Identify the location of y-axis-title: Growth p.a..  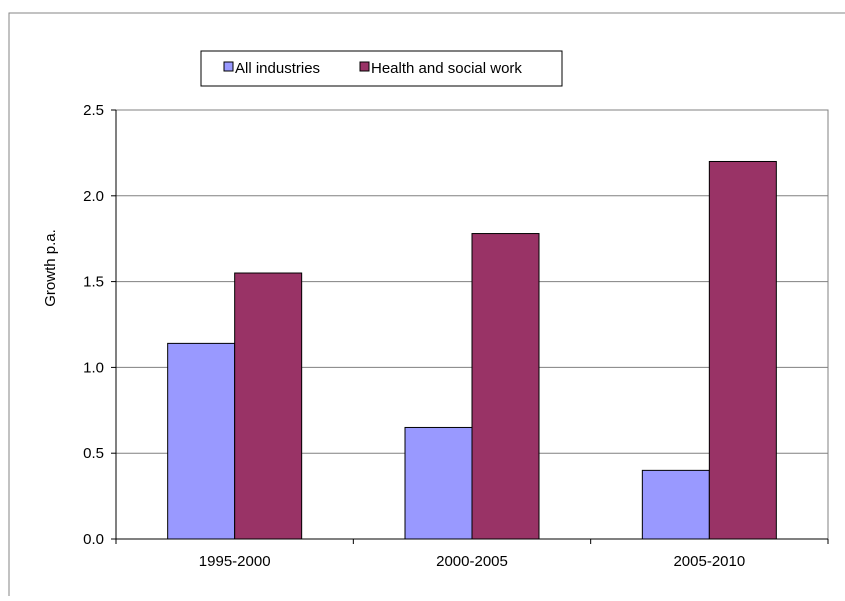
(50, 268).